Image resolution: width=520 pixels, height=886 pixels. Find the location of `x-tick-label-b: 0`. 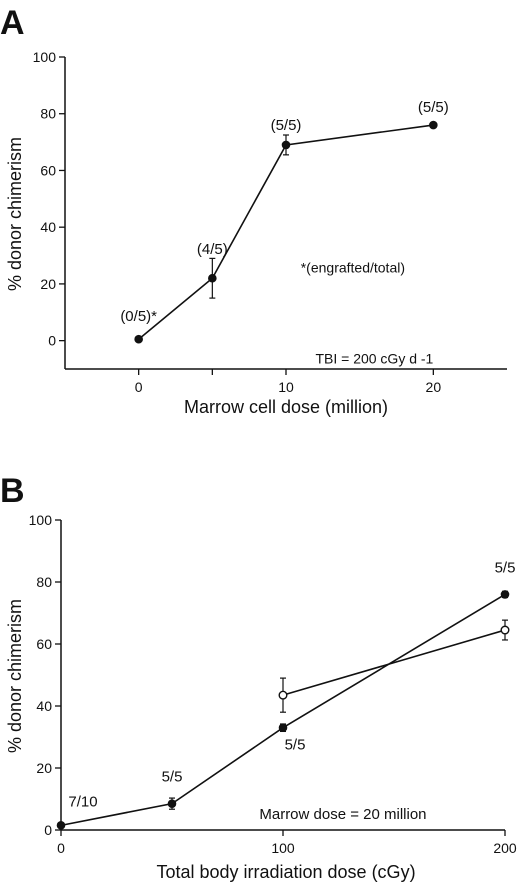

x-tick-label-b: 0 is located at coordinates (61, 848).